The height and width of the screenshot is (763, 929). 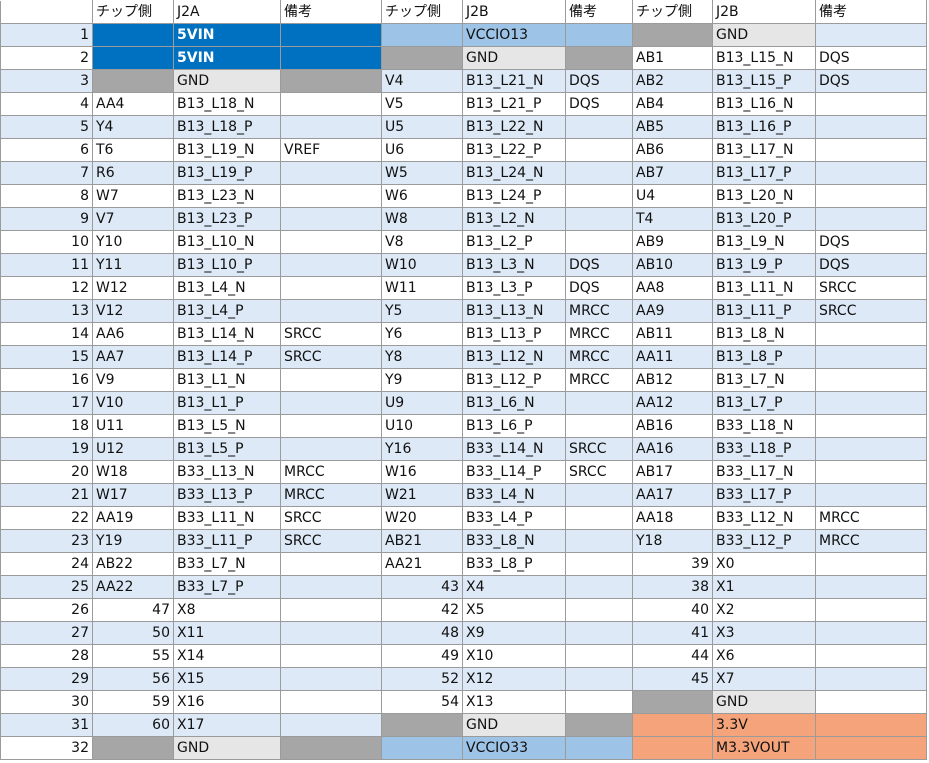 What do you see at coordinates (463, 104) in the screenshot?
I see `table-row: 4 AA4 B13_L18_N V5 B13_L21_P DQS AB4 B13_L16_N` at bounding box center [463, 104].